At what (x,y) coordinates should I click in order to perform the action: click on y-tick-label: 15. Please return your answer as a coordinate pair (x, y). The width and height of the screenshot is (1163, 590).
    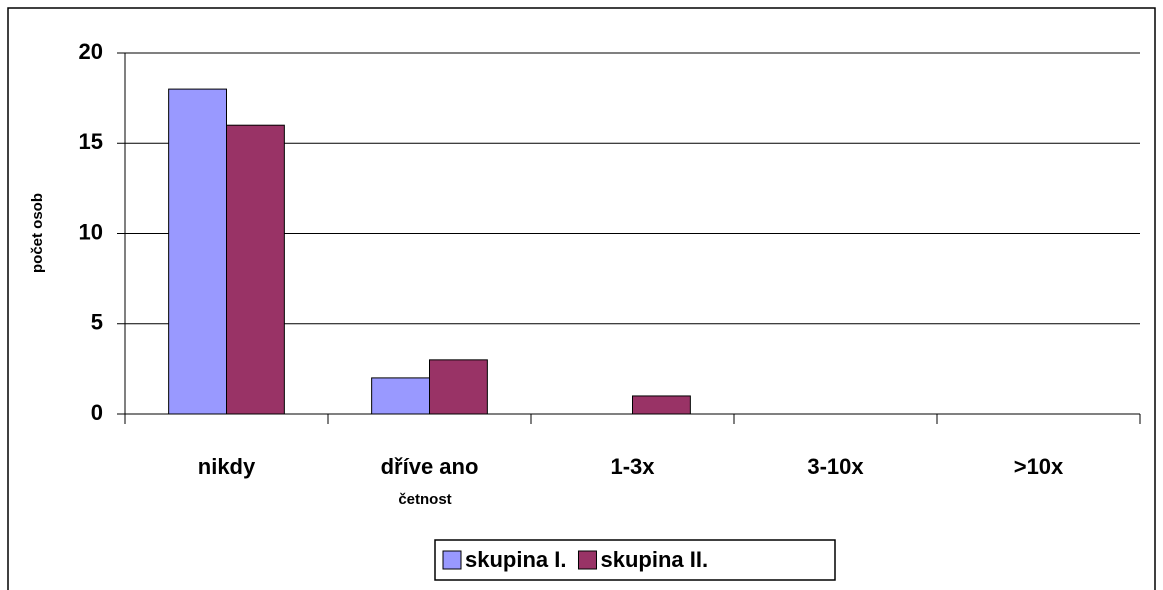
    Looking at the image, I should click on (91, 141).